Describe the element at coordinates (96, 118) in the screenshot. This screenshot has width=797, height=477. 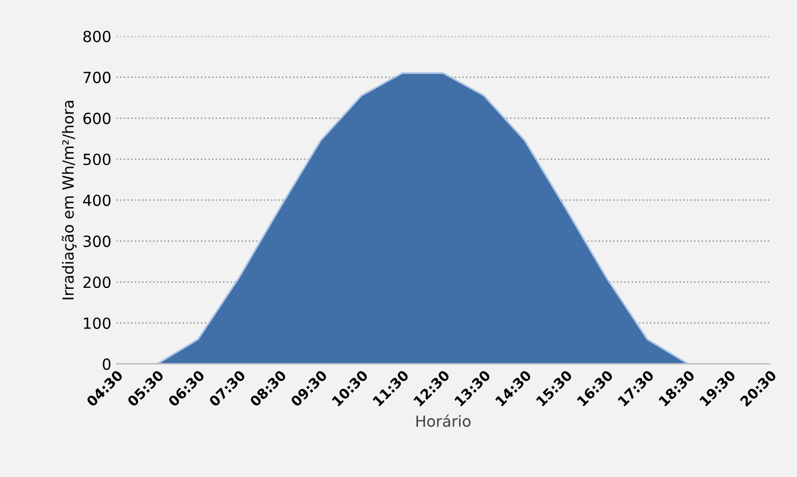
I see `y-tick-label: 600` at that location.